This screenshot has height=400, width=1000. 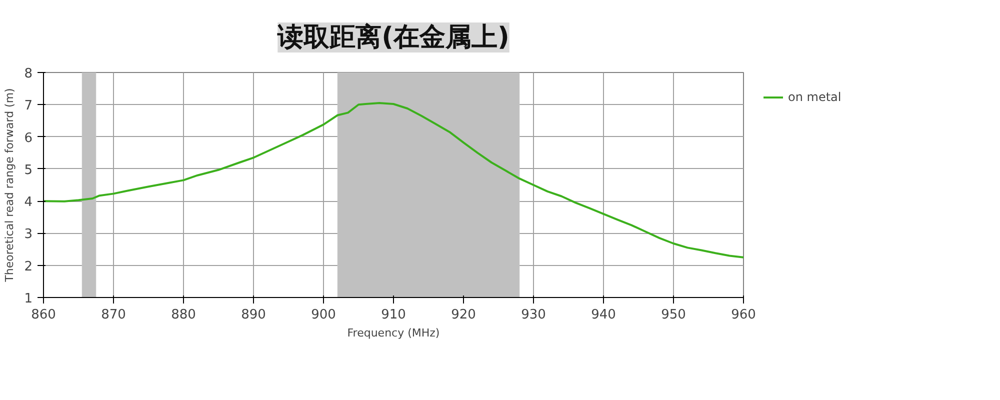 What do you see at coordinates (253, 315) in the screenshot?
I see `x-tick-label: 890` at bounding box center [253, 315].